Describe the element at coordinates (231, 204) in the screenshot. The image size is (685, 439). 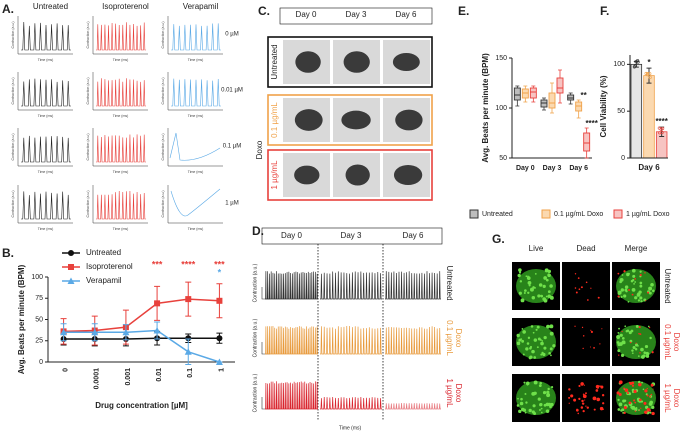
I see `row-label: 1 µM` at that location.